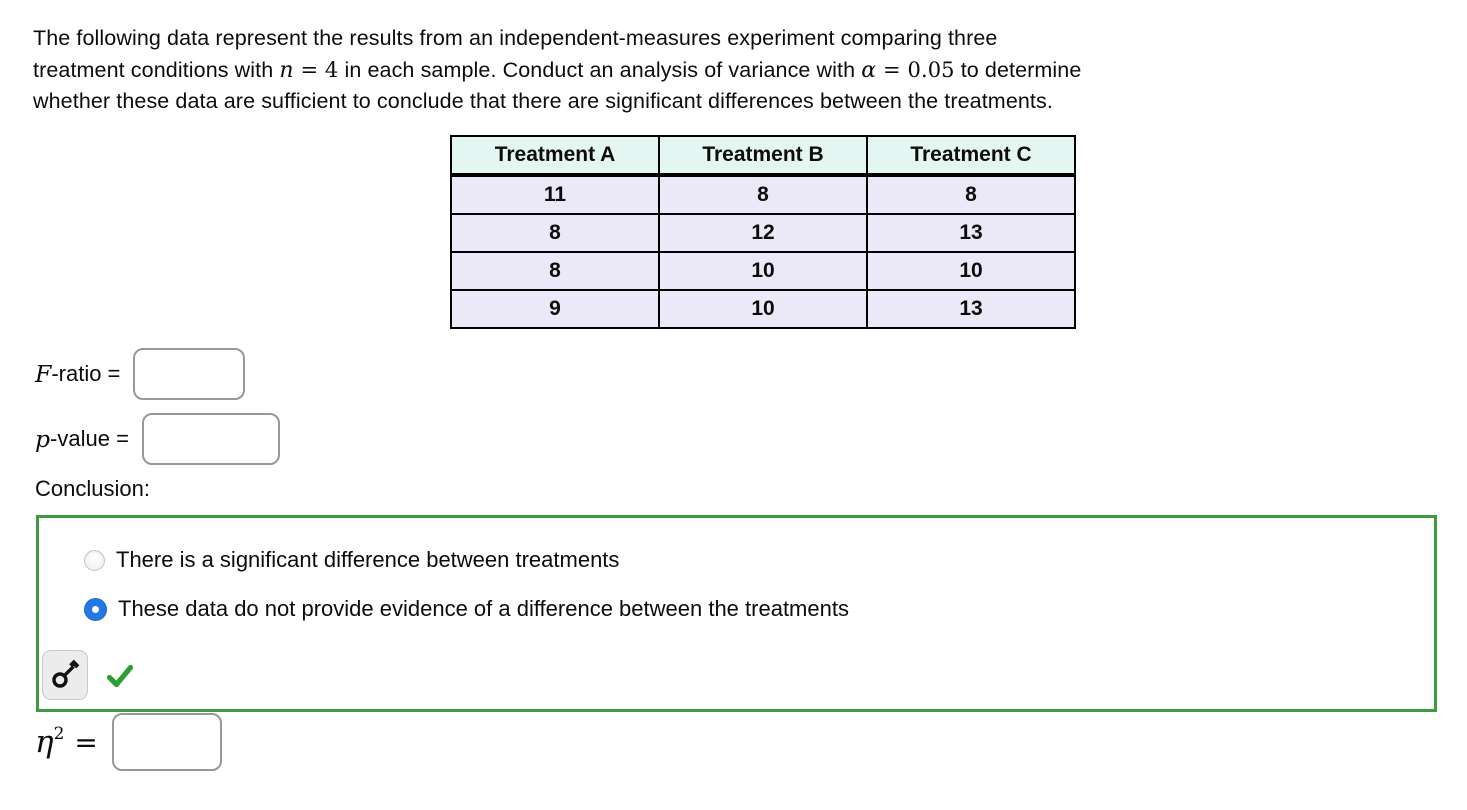 This screenshot has height=810, width=1467. I want to click on table-cell: 12, so click(763, 233).